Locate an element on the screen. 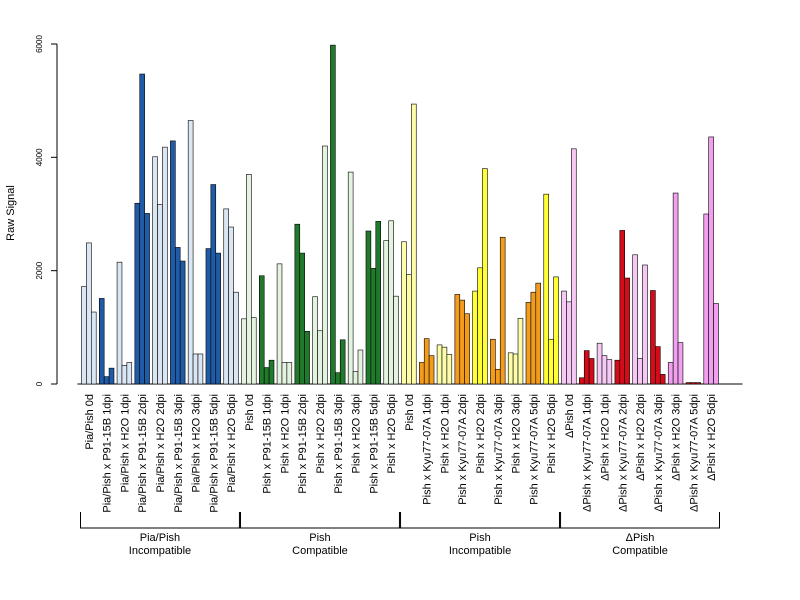 This screenshot has height=600, width=800. category-label: Pia/Pish x H2O 1dpi is located at coordinates (125, 443).